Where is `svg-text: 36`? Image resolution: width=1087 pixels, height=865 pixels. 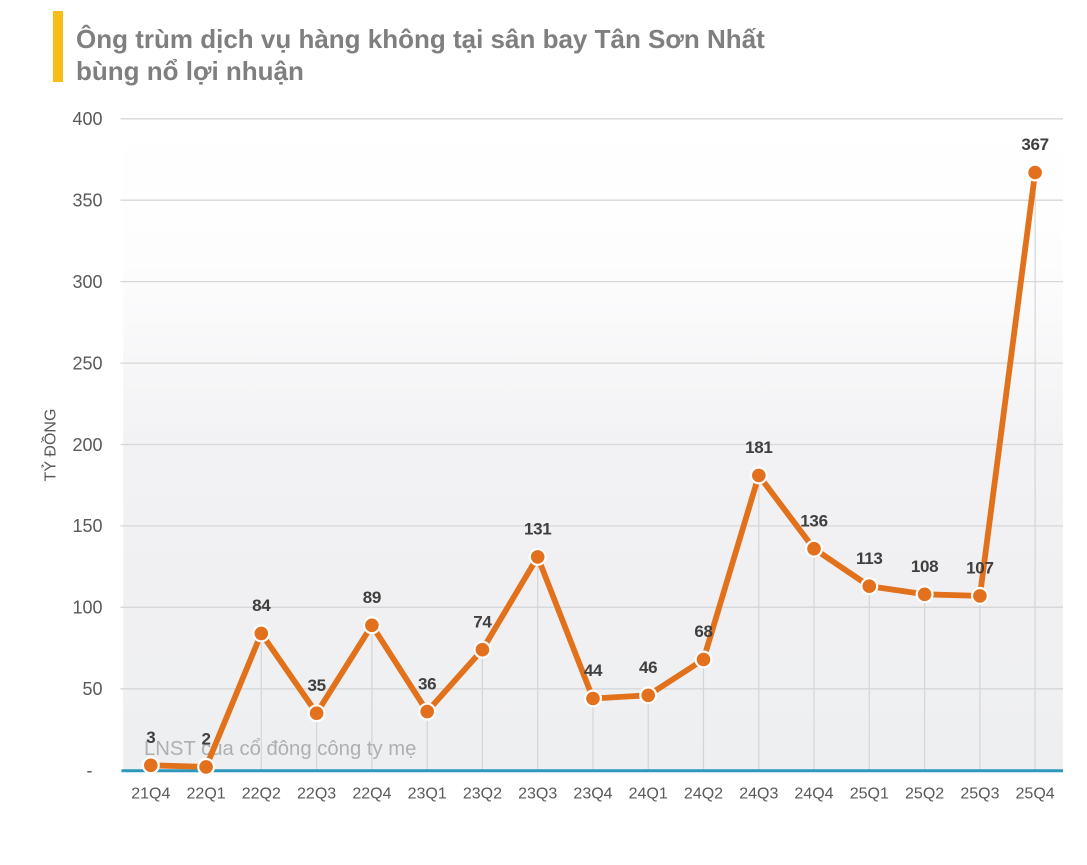 svg-text: 36 is located at coordinates (427, 683).